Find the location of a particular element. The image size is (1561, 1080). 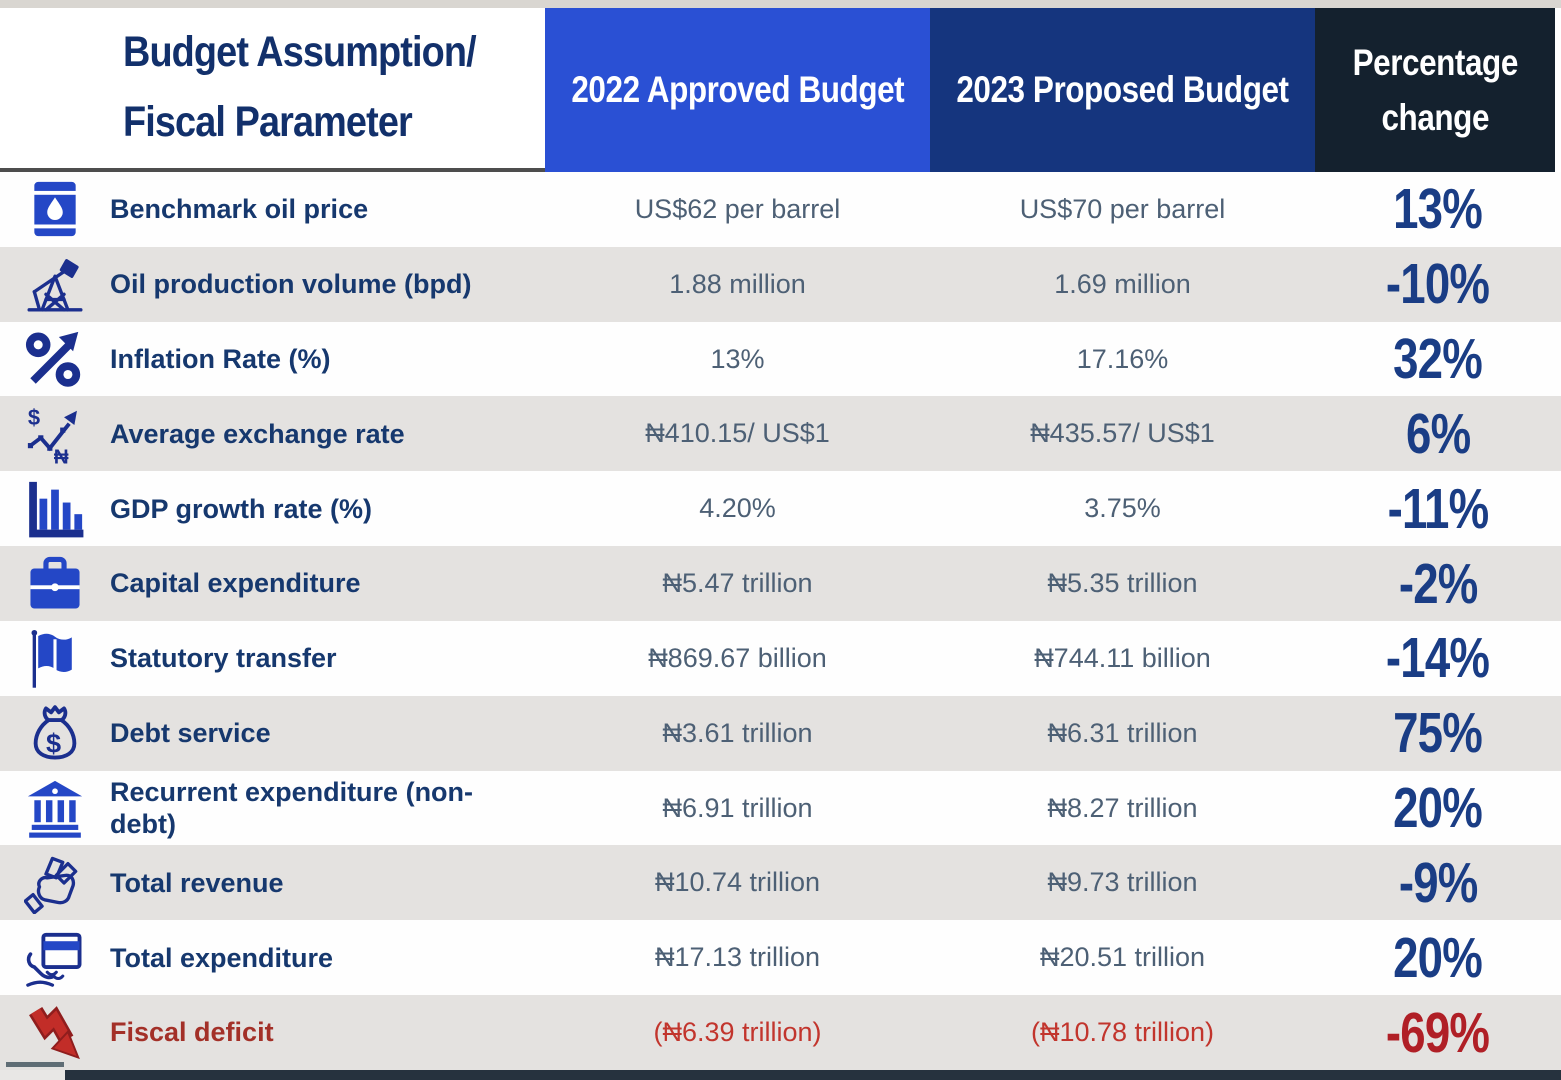

value-2022: ₦5.47 trillion is located at coordinates (737, 583).